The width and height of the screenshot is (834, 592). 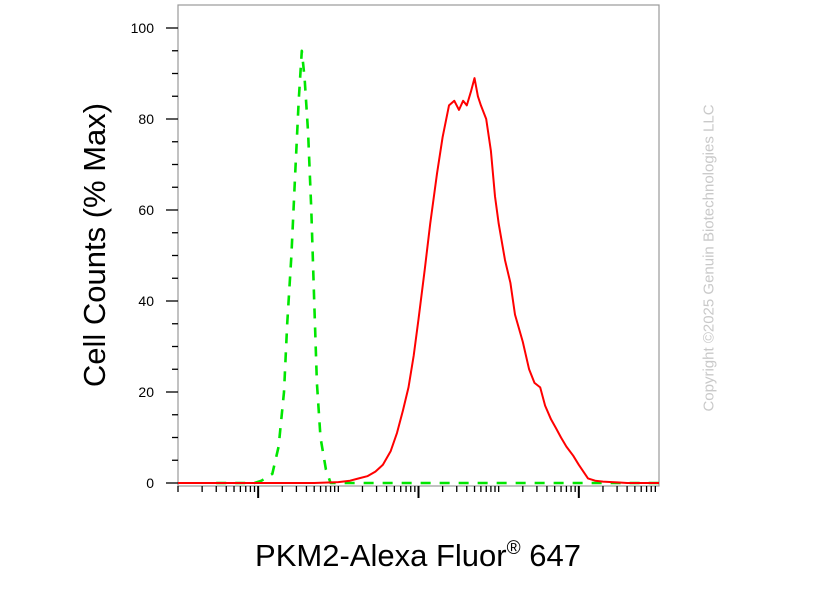 What do you see at coordinates (381, 555) in the screenshot?
I see `x-axis-label-text: PKM2-Alexa Fluor` at bounding box center [381, 555].